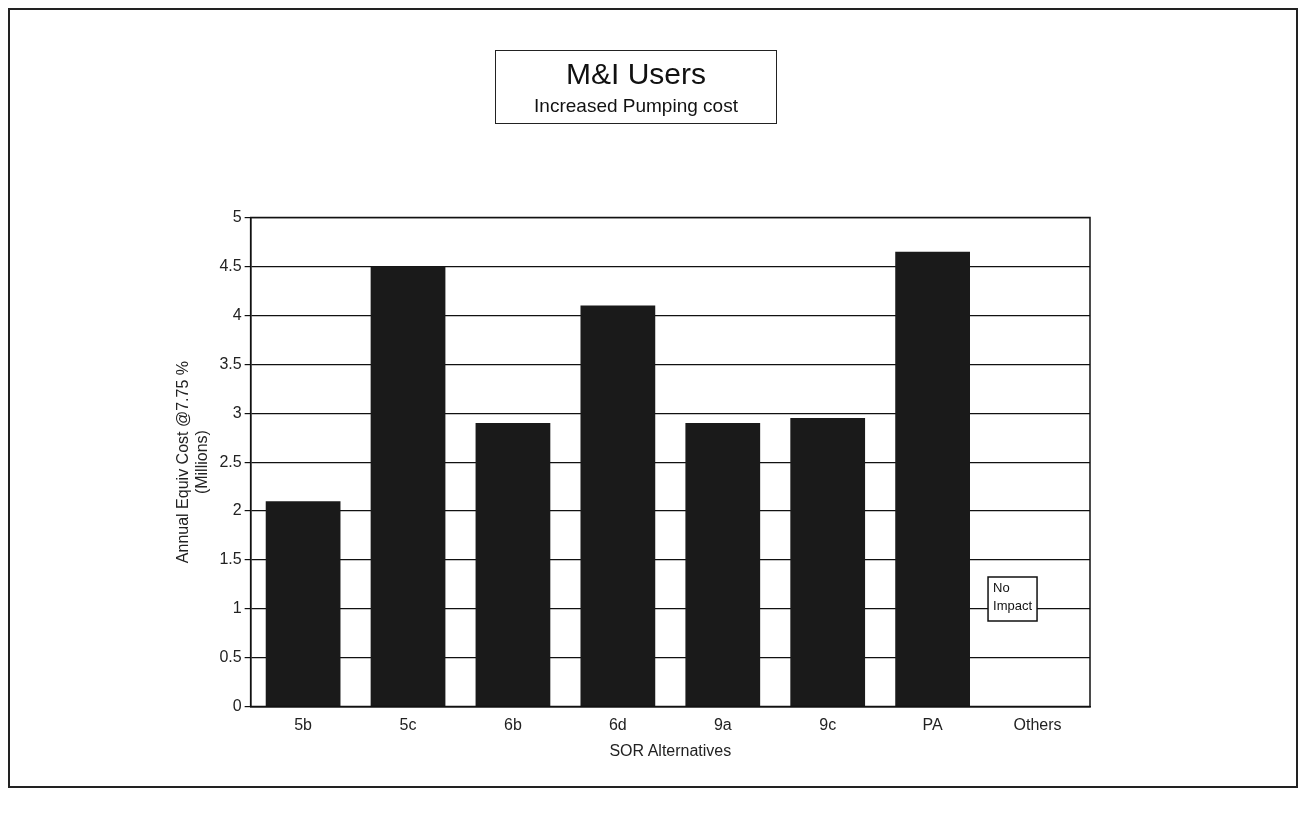  Describe the element at coordinates (237, 510) in the screenshot. I see `y-tick-label: 2` at that location.